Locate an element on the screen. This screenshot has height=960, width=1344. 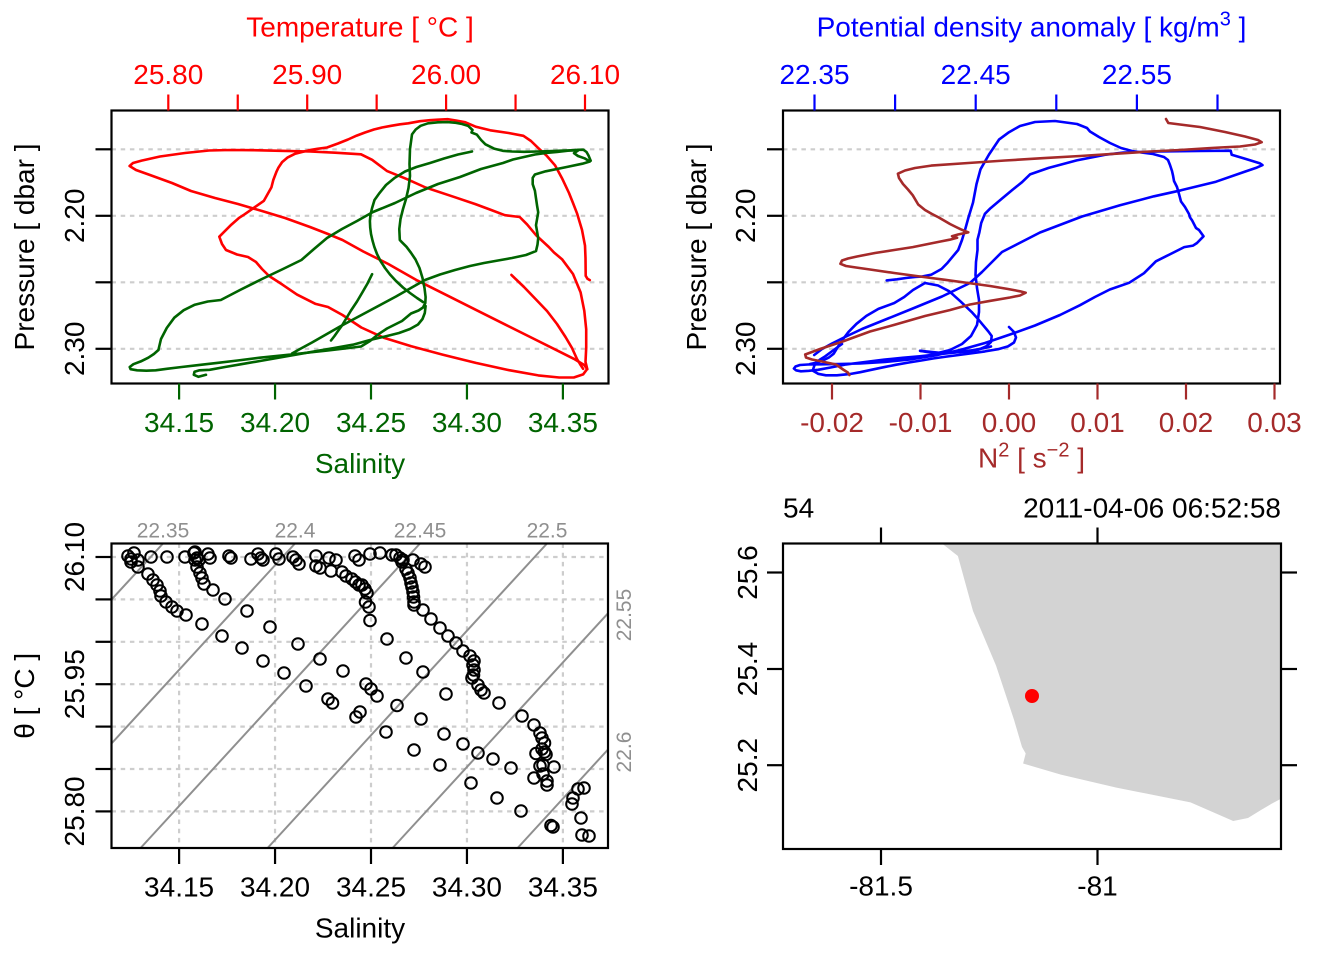
svg-text: 22.5 is located at coordinates (547, 531).